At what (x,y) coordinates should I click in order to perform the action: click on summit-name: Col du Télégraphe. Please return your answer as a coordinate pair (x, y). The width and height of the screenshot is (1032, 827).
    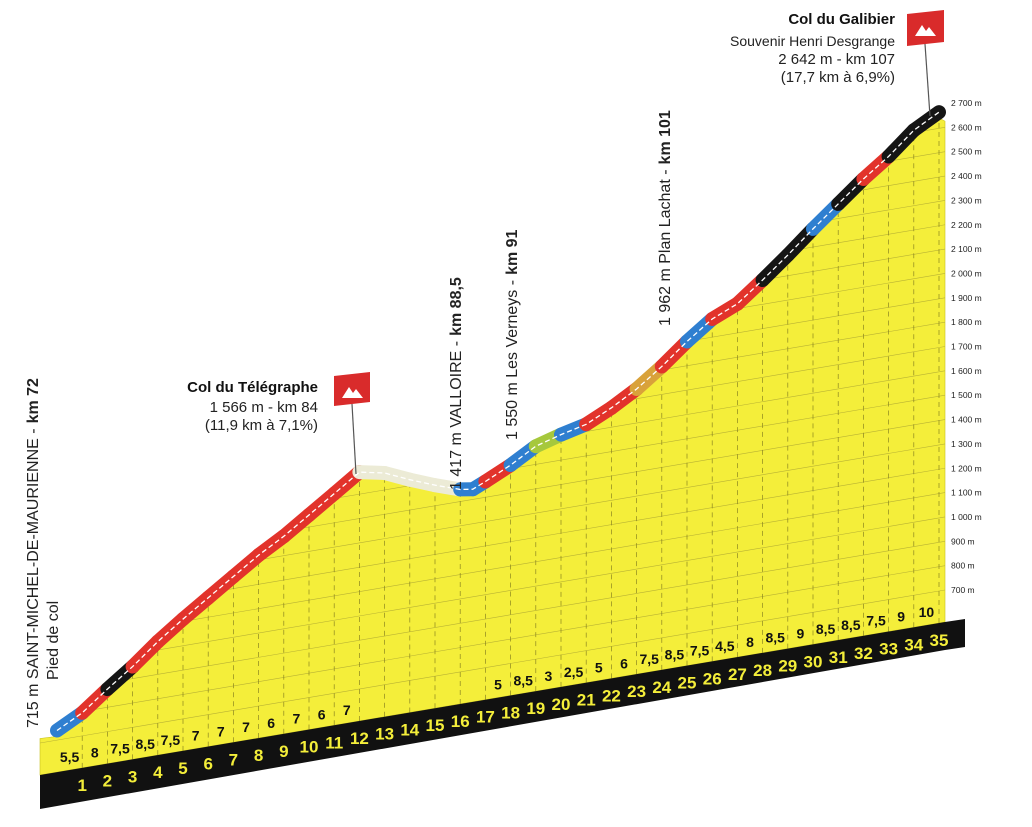
    Looking at the image, I should click on (252, 387).